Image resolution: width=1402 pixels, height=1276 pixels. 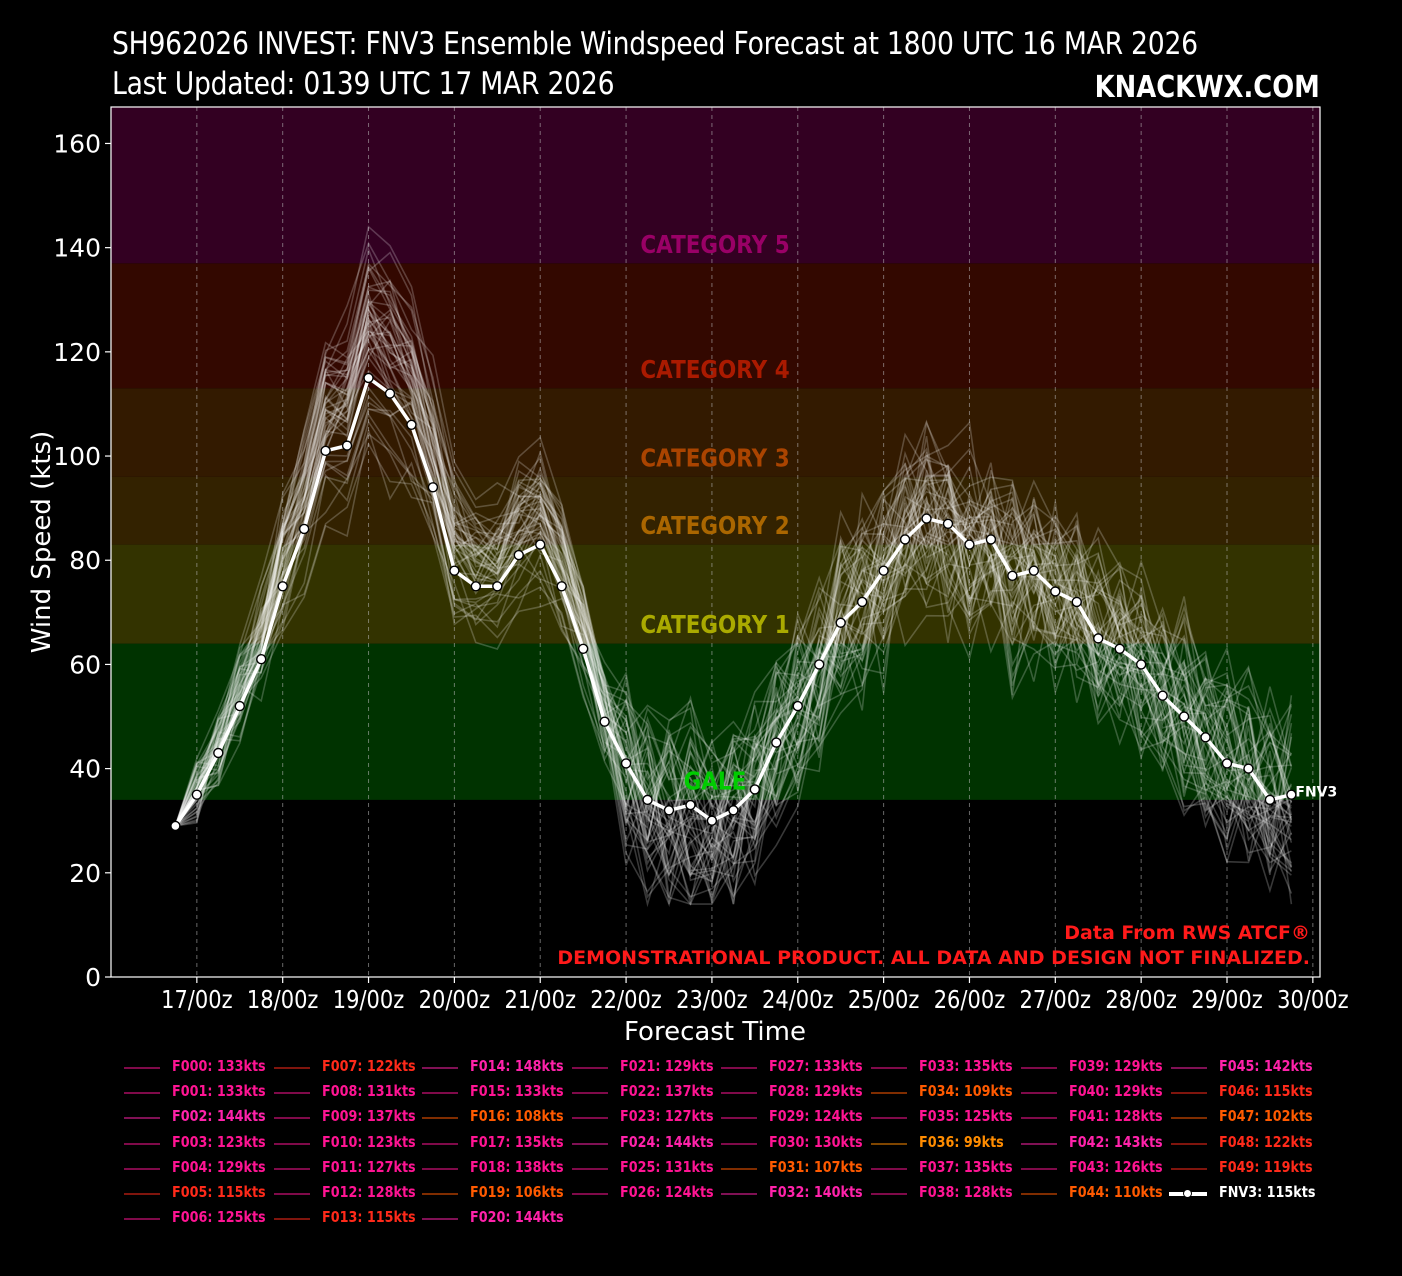 I want to click on legend-item-f047: F047: 102kts, so click(x=1240, y=1117).